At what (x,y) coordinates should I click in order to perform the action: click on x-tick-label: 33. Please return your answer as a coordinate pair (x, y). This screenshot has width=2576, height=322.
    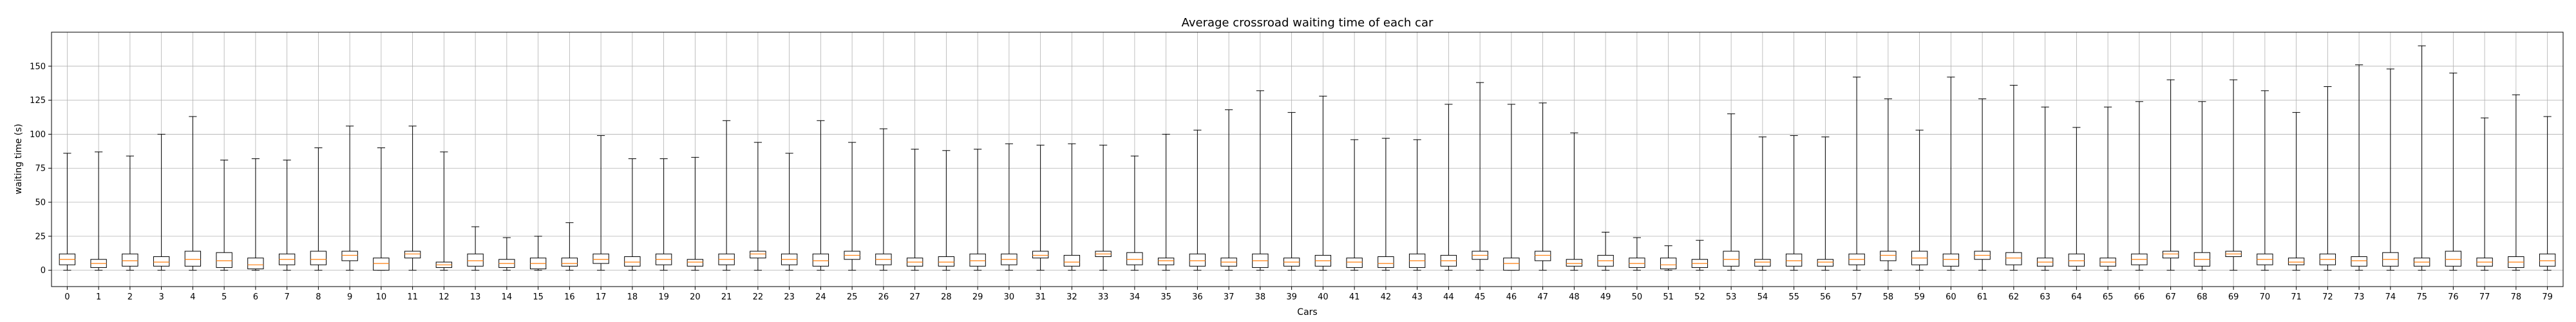
    Looking at the image, I should click on (1103, 297).